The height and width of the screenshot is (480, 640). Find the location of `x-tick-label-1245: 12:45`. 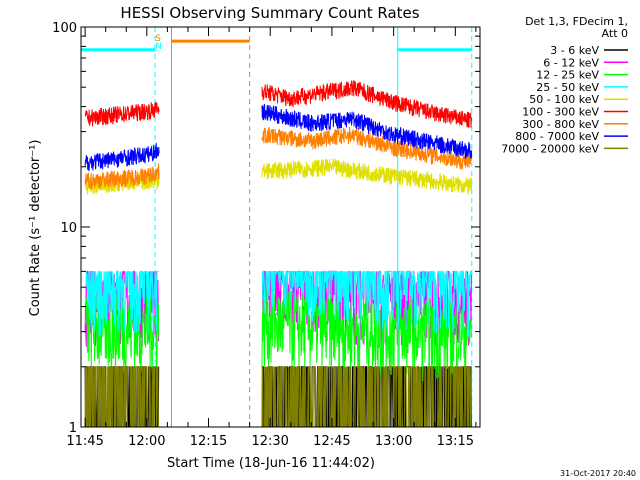

x-tick-label-1245: 12:45 is located at coordinates (331, 441).